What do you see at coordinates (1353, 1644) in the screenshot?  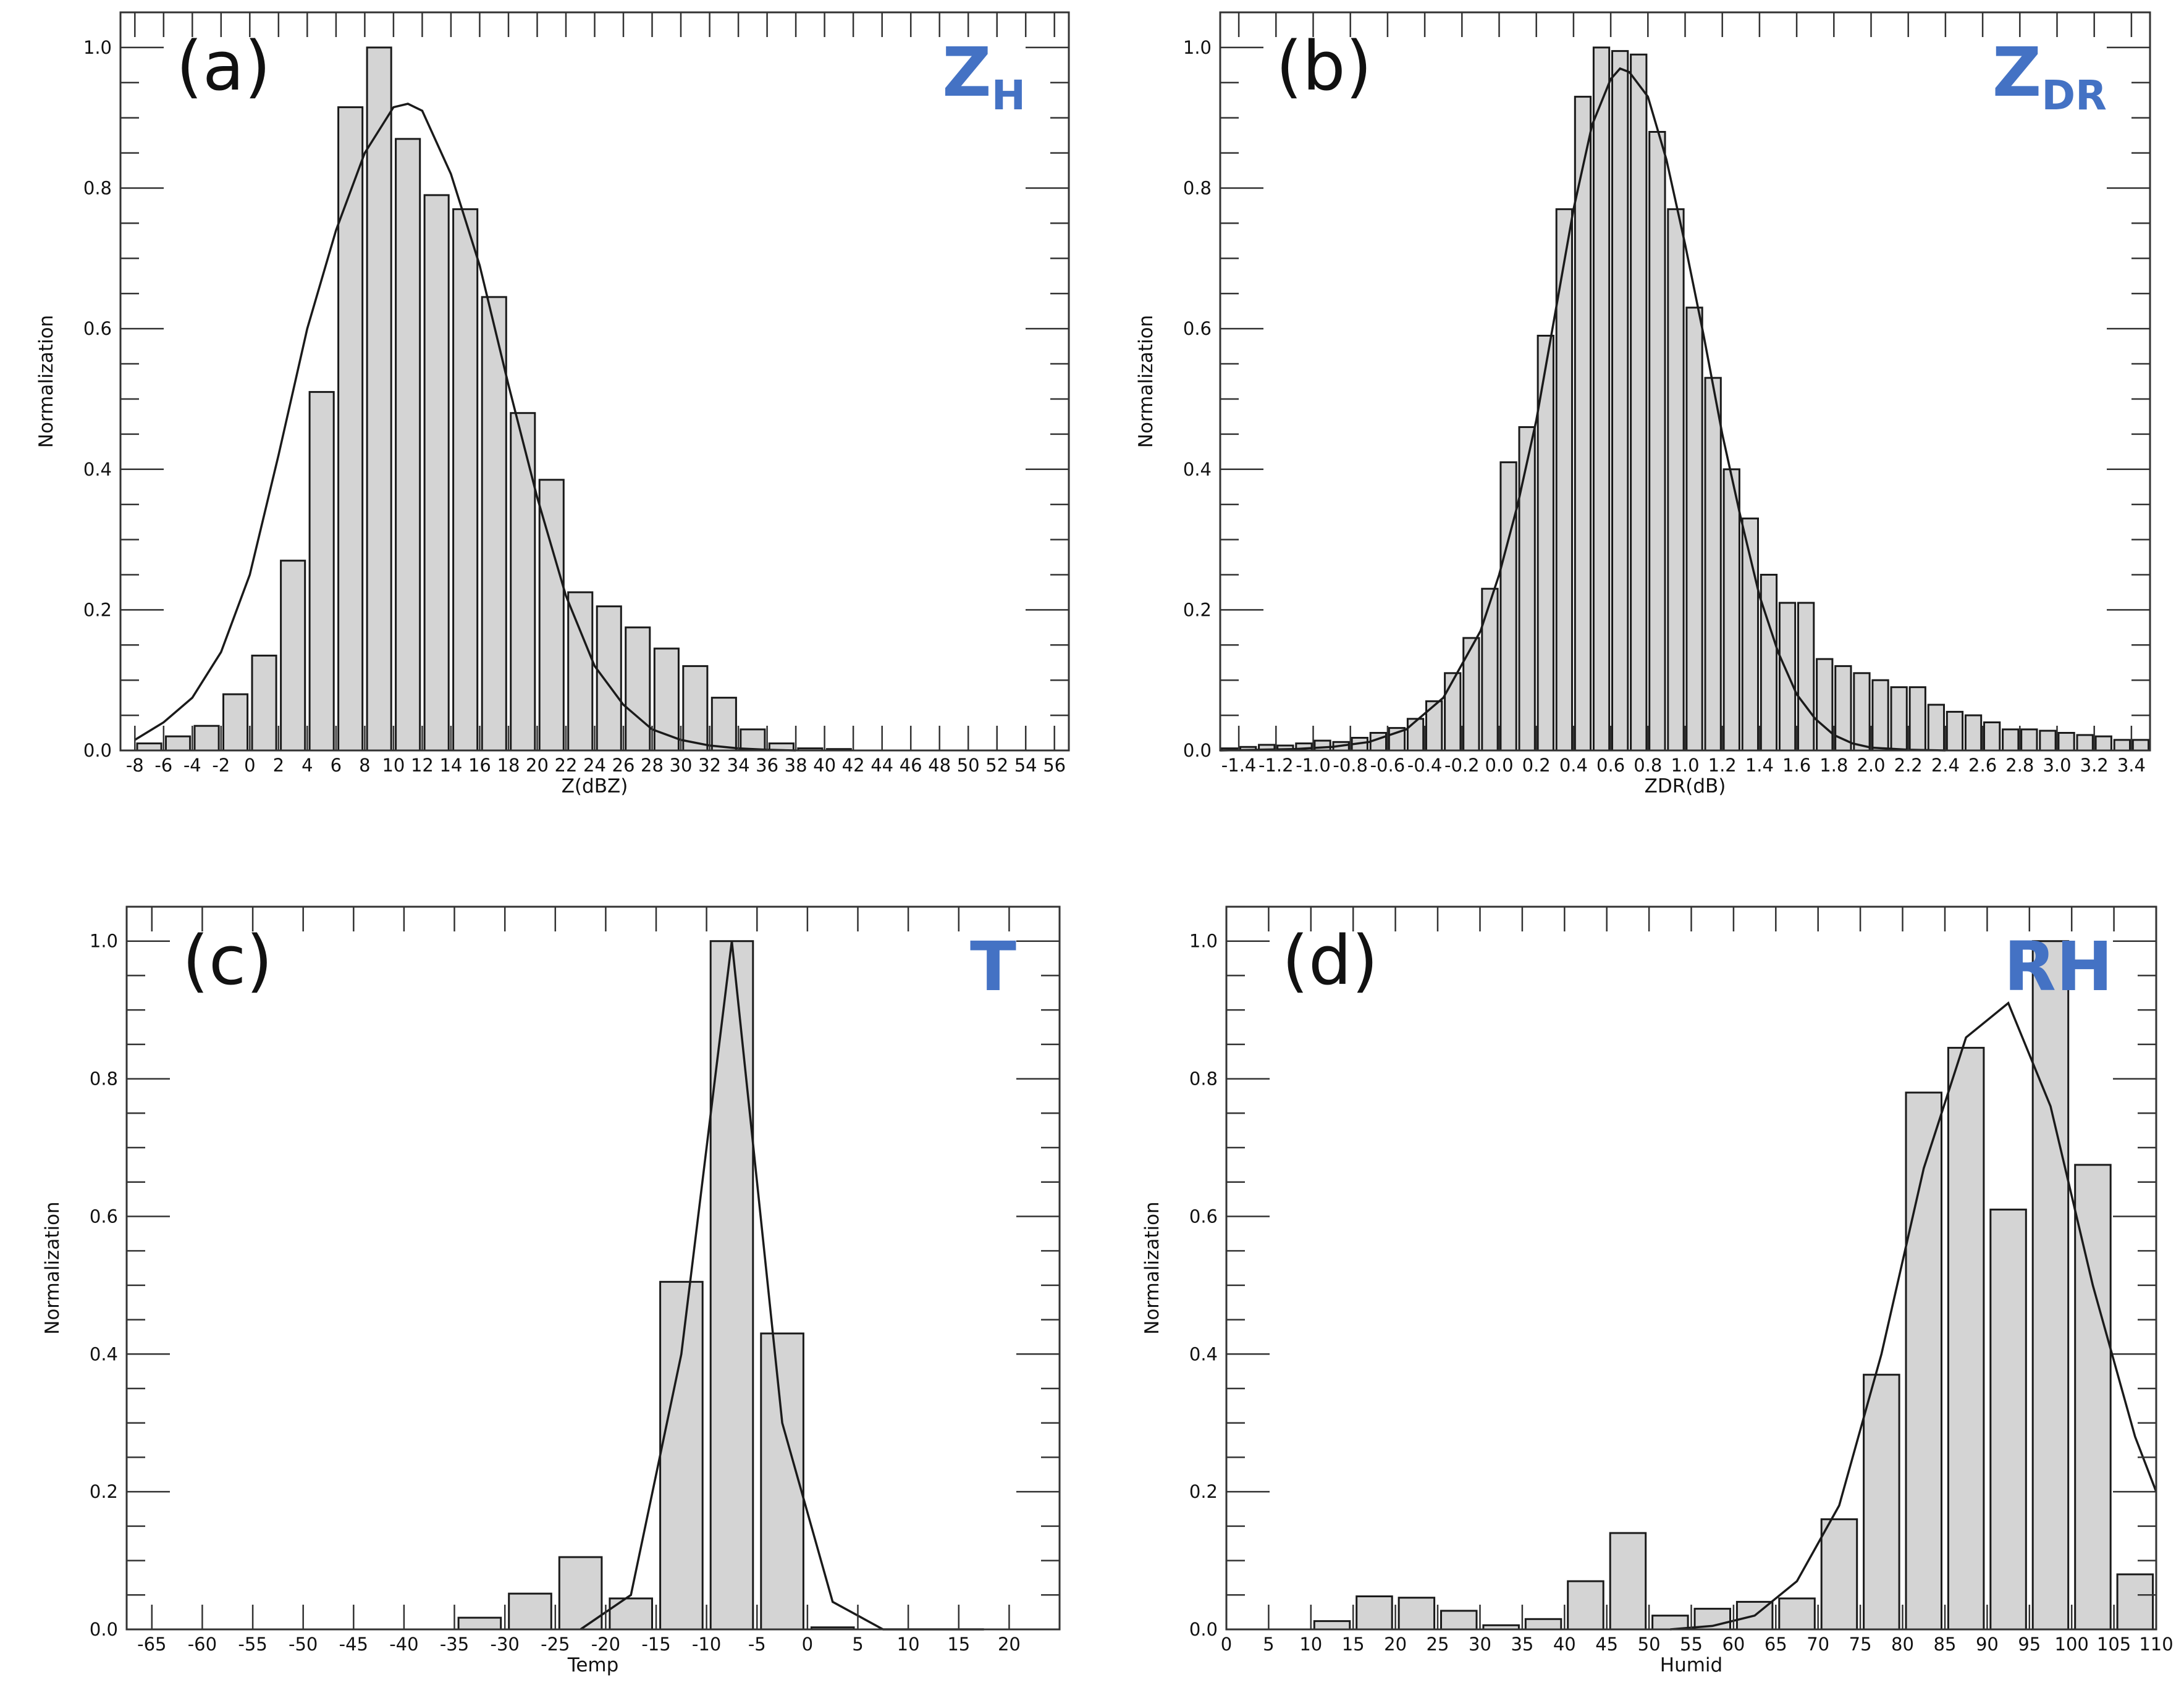 I see `x-tick-label: 15` at bounding box center [1353, 1644].